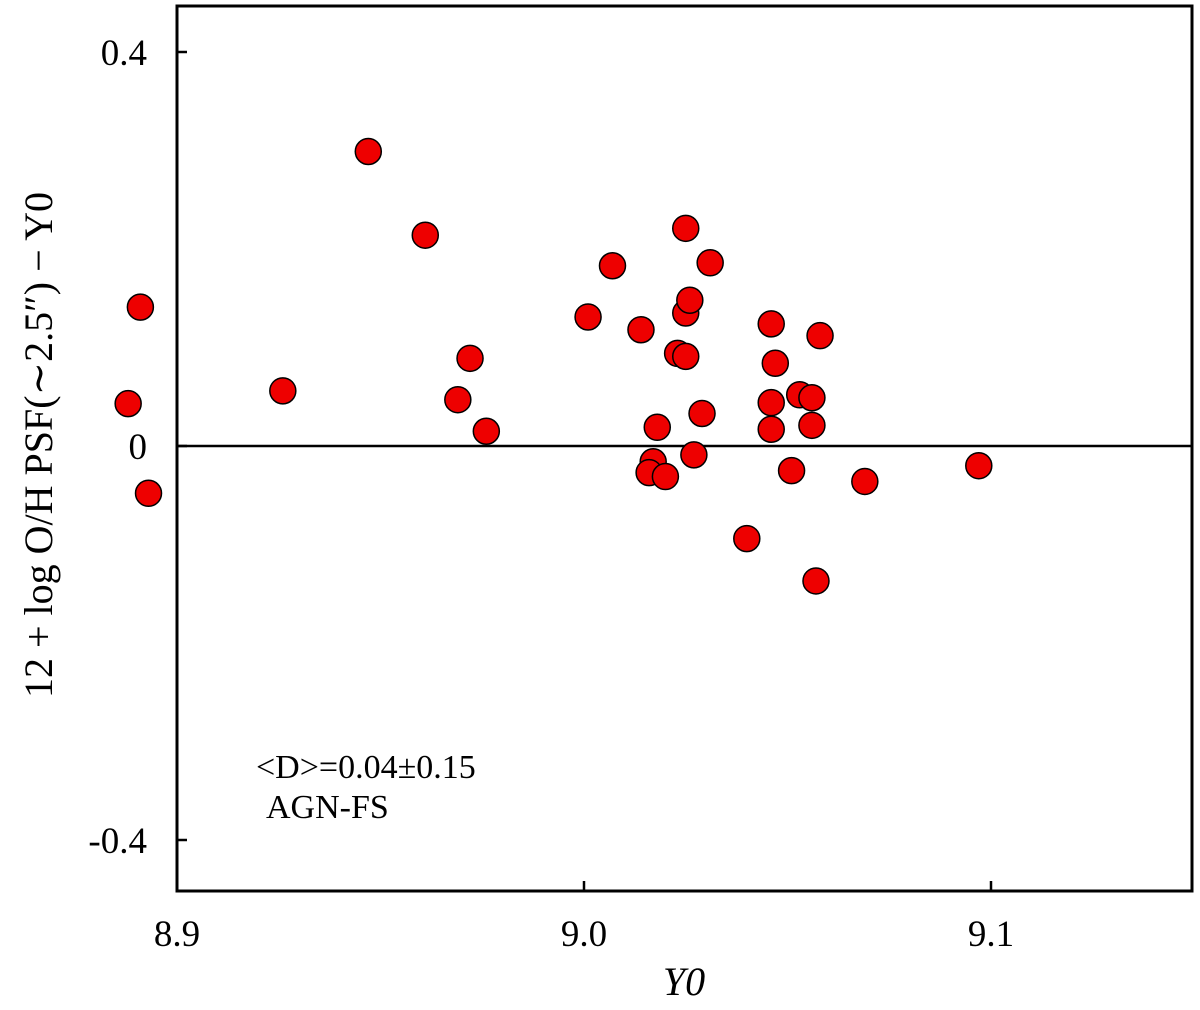 The image size is (1200, 1010). What do you see at coordinates (584, 934) in the screenshot?
I see `x-tick-label: 9.0` at bounding box center [584, 934].